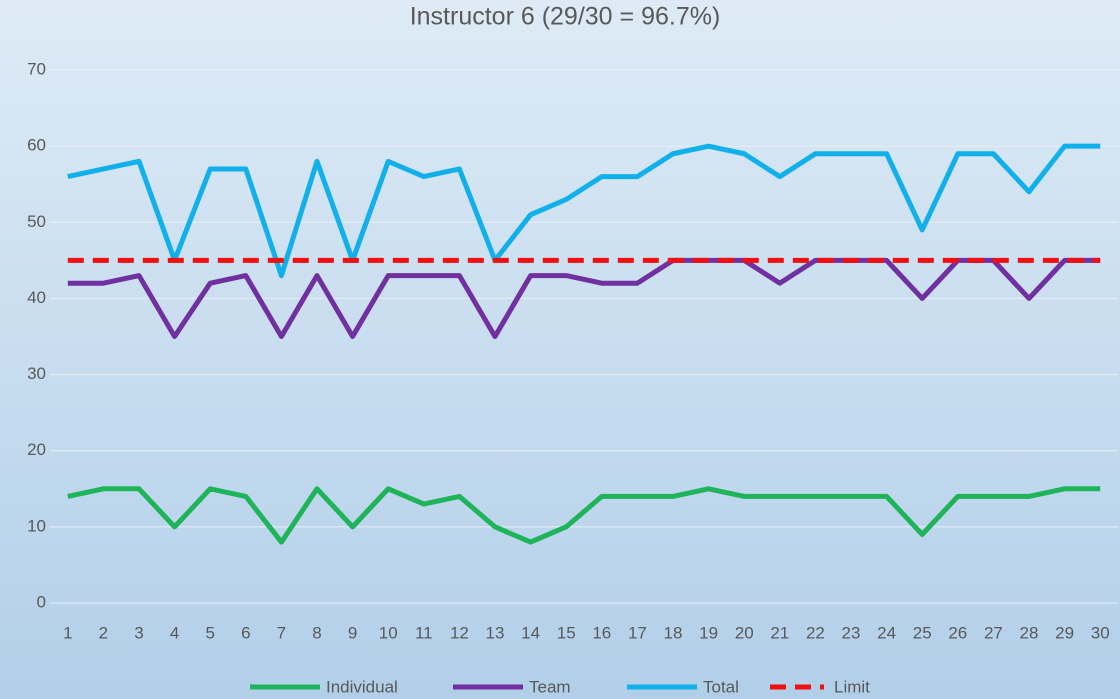  What do you see at coordinates (424, 632) in the screenshot?
I see `x-tick-label: 11` at bounding box center [424, 632].